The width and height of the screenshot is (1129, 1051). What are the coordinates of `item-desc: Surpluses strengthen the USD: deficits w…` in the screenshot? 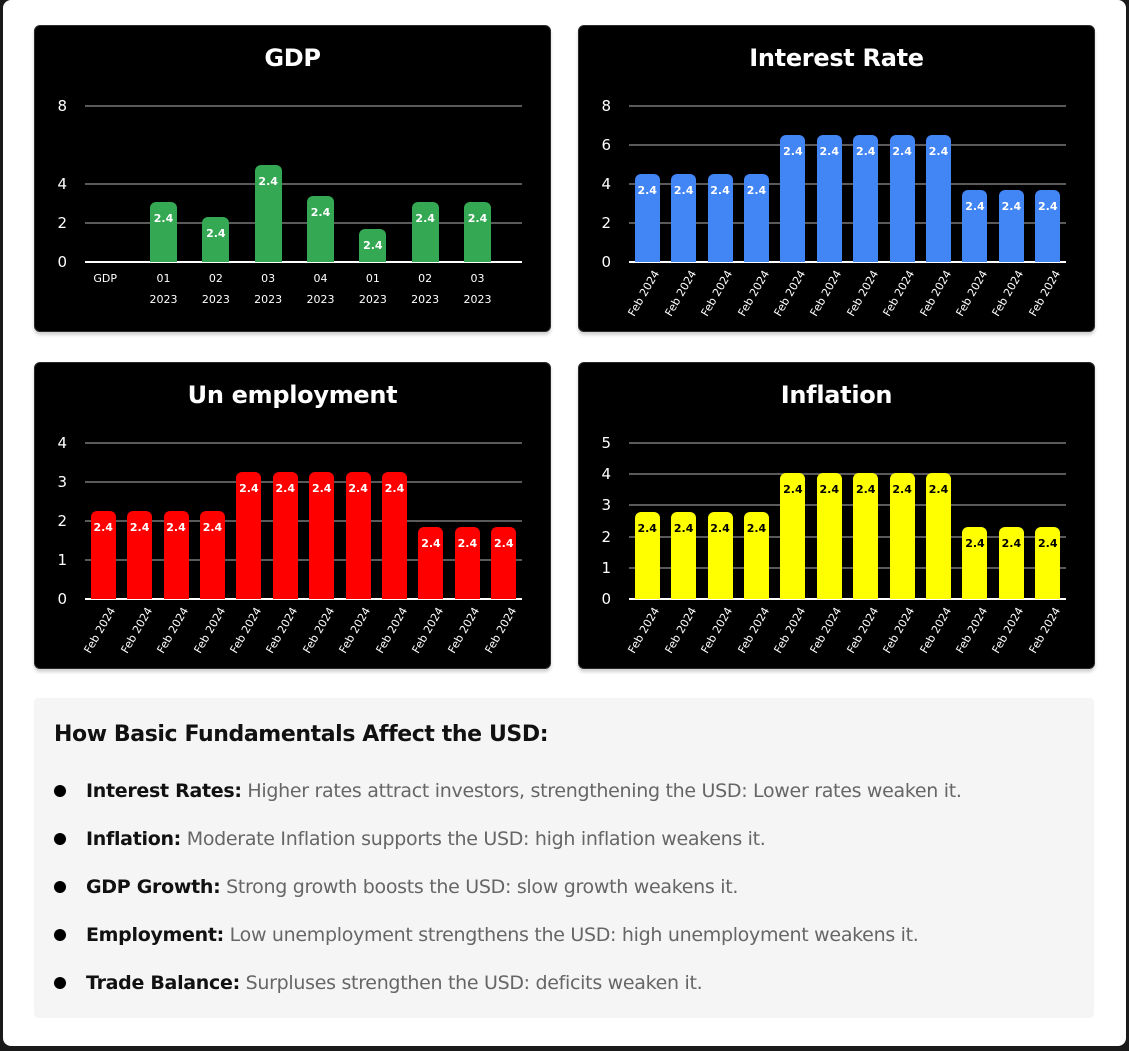 It's located at (474, 983).